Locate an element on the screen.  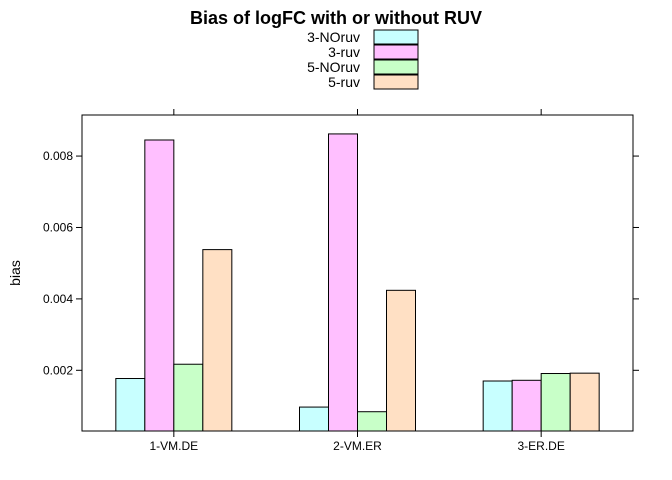
bar-3-er-de-3-noruv is located at coordinates (497, 406).